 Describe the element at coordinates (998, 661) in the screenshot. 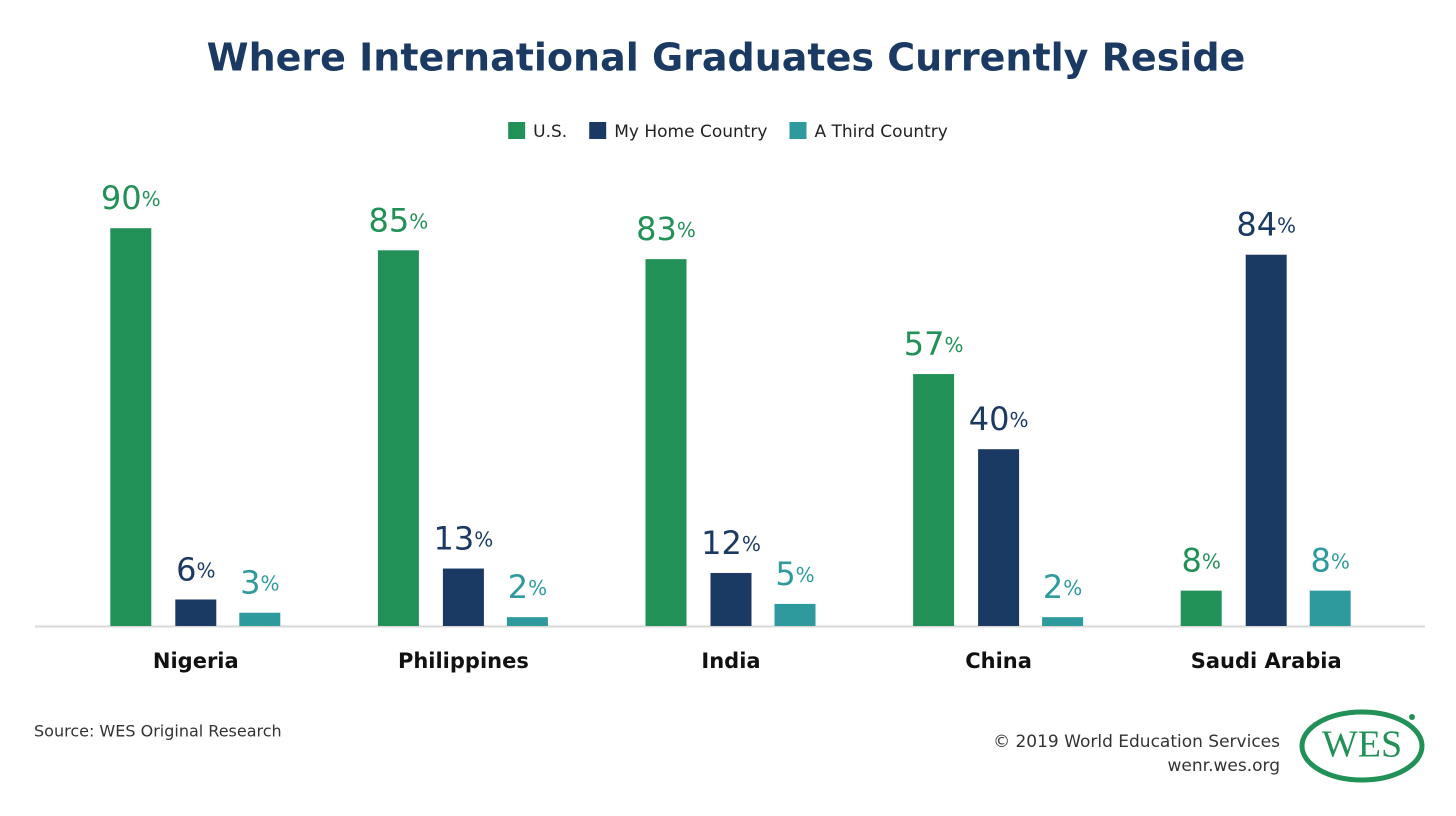

I see `x-tick-label: China` at that location.